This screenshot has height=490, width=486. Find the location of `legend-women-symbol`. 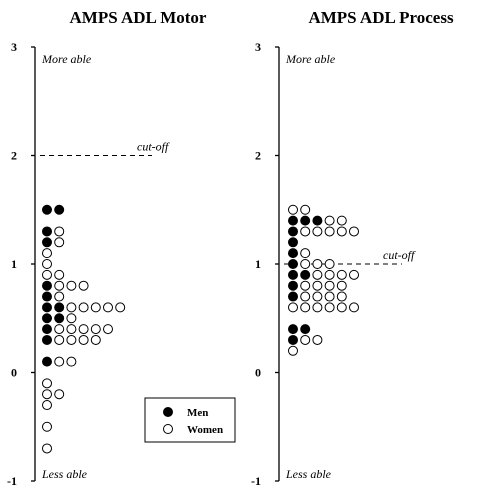

legend-women-symbol is located at coordinates (168, 429).